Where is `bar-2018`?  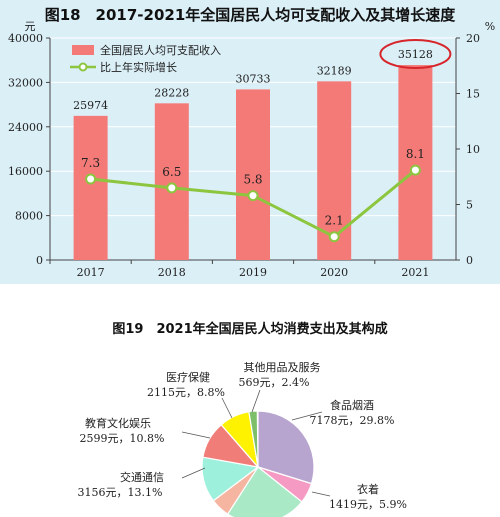 bar-2018 is located at coordinates (171, 182).